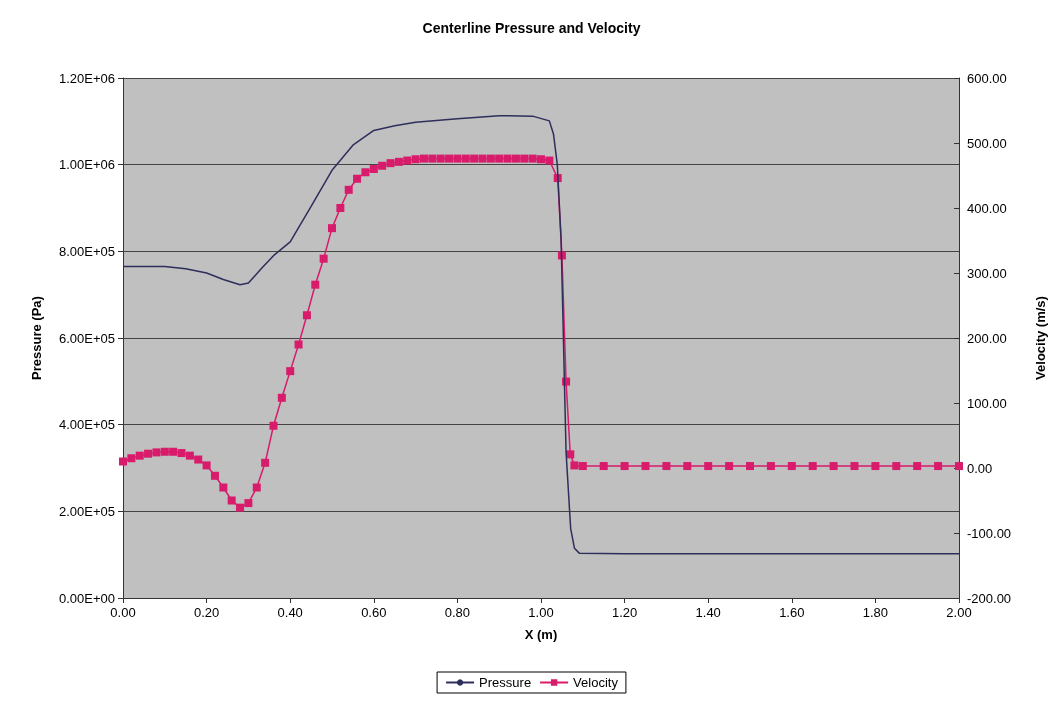  What do you see at coordinates (86, 425) in the screenshot?
I see `y-tick-label: 4.00E+05` at bounding box center [86, 425].